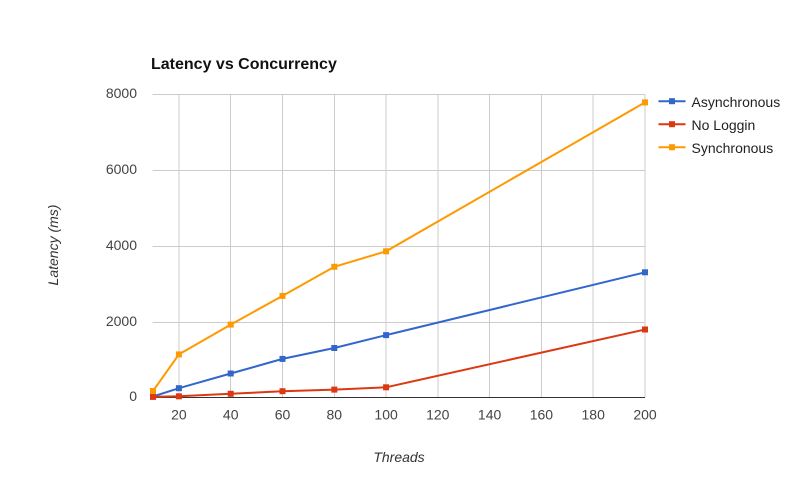 The image size is (796, 492). I want to click on svg-text: 200, so click(645, 415).